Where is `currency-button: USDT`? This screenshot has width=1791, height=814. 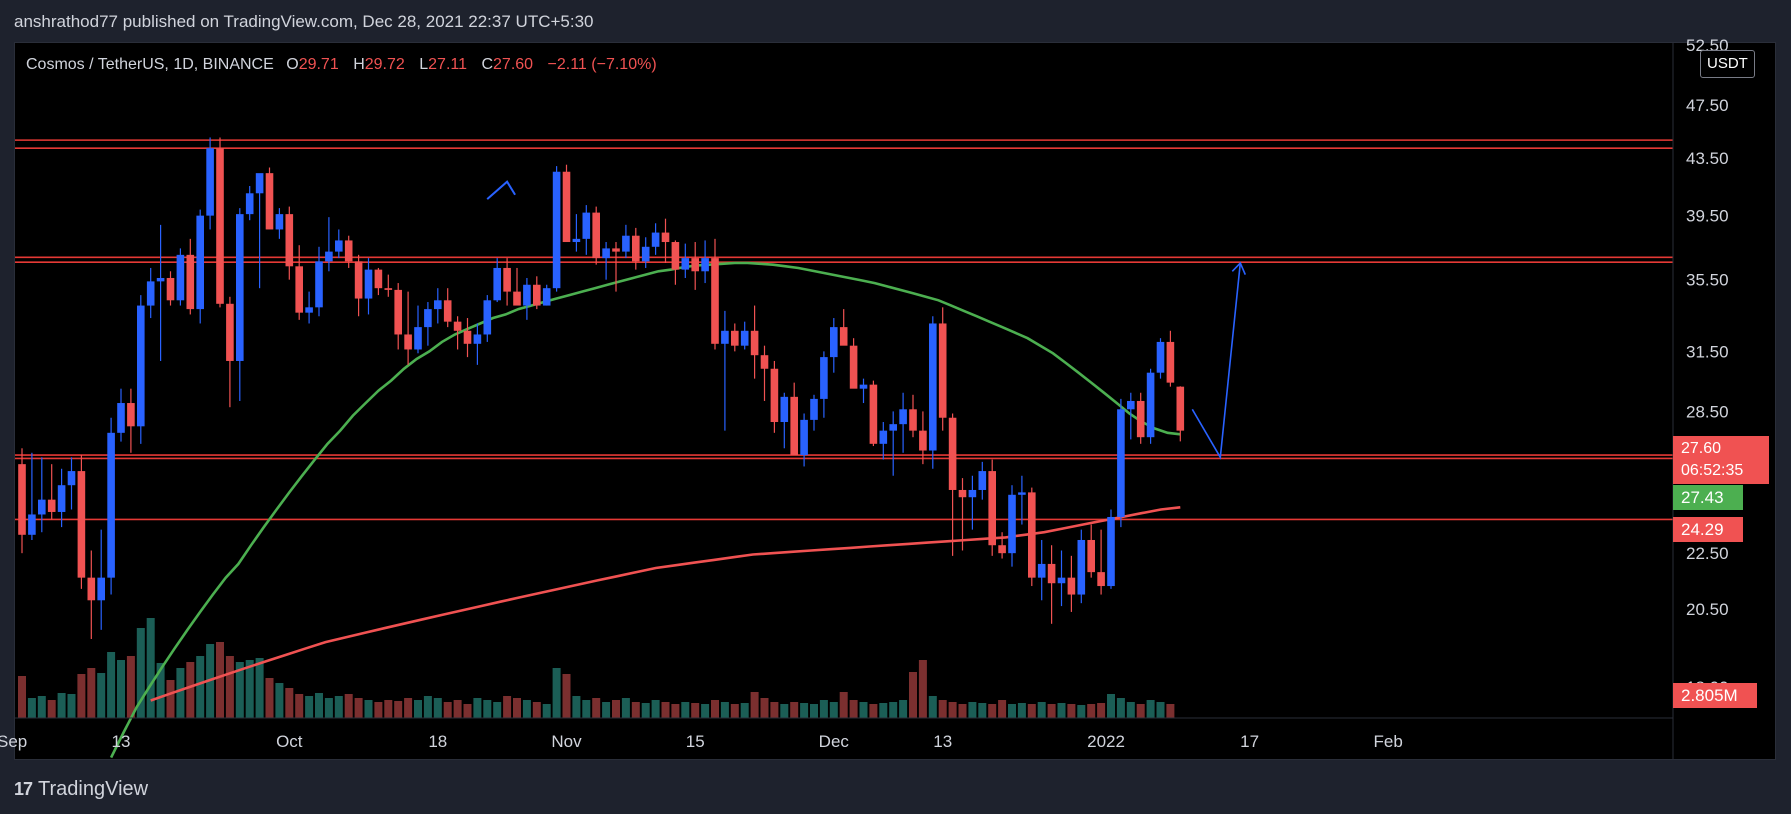
currency-button: USDT is located at coordinates (1727, 64).